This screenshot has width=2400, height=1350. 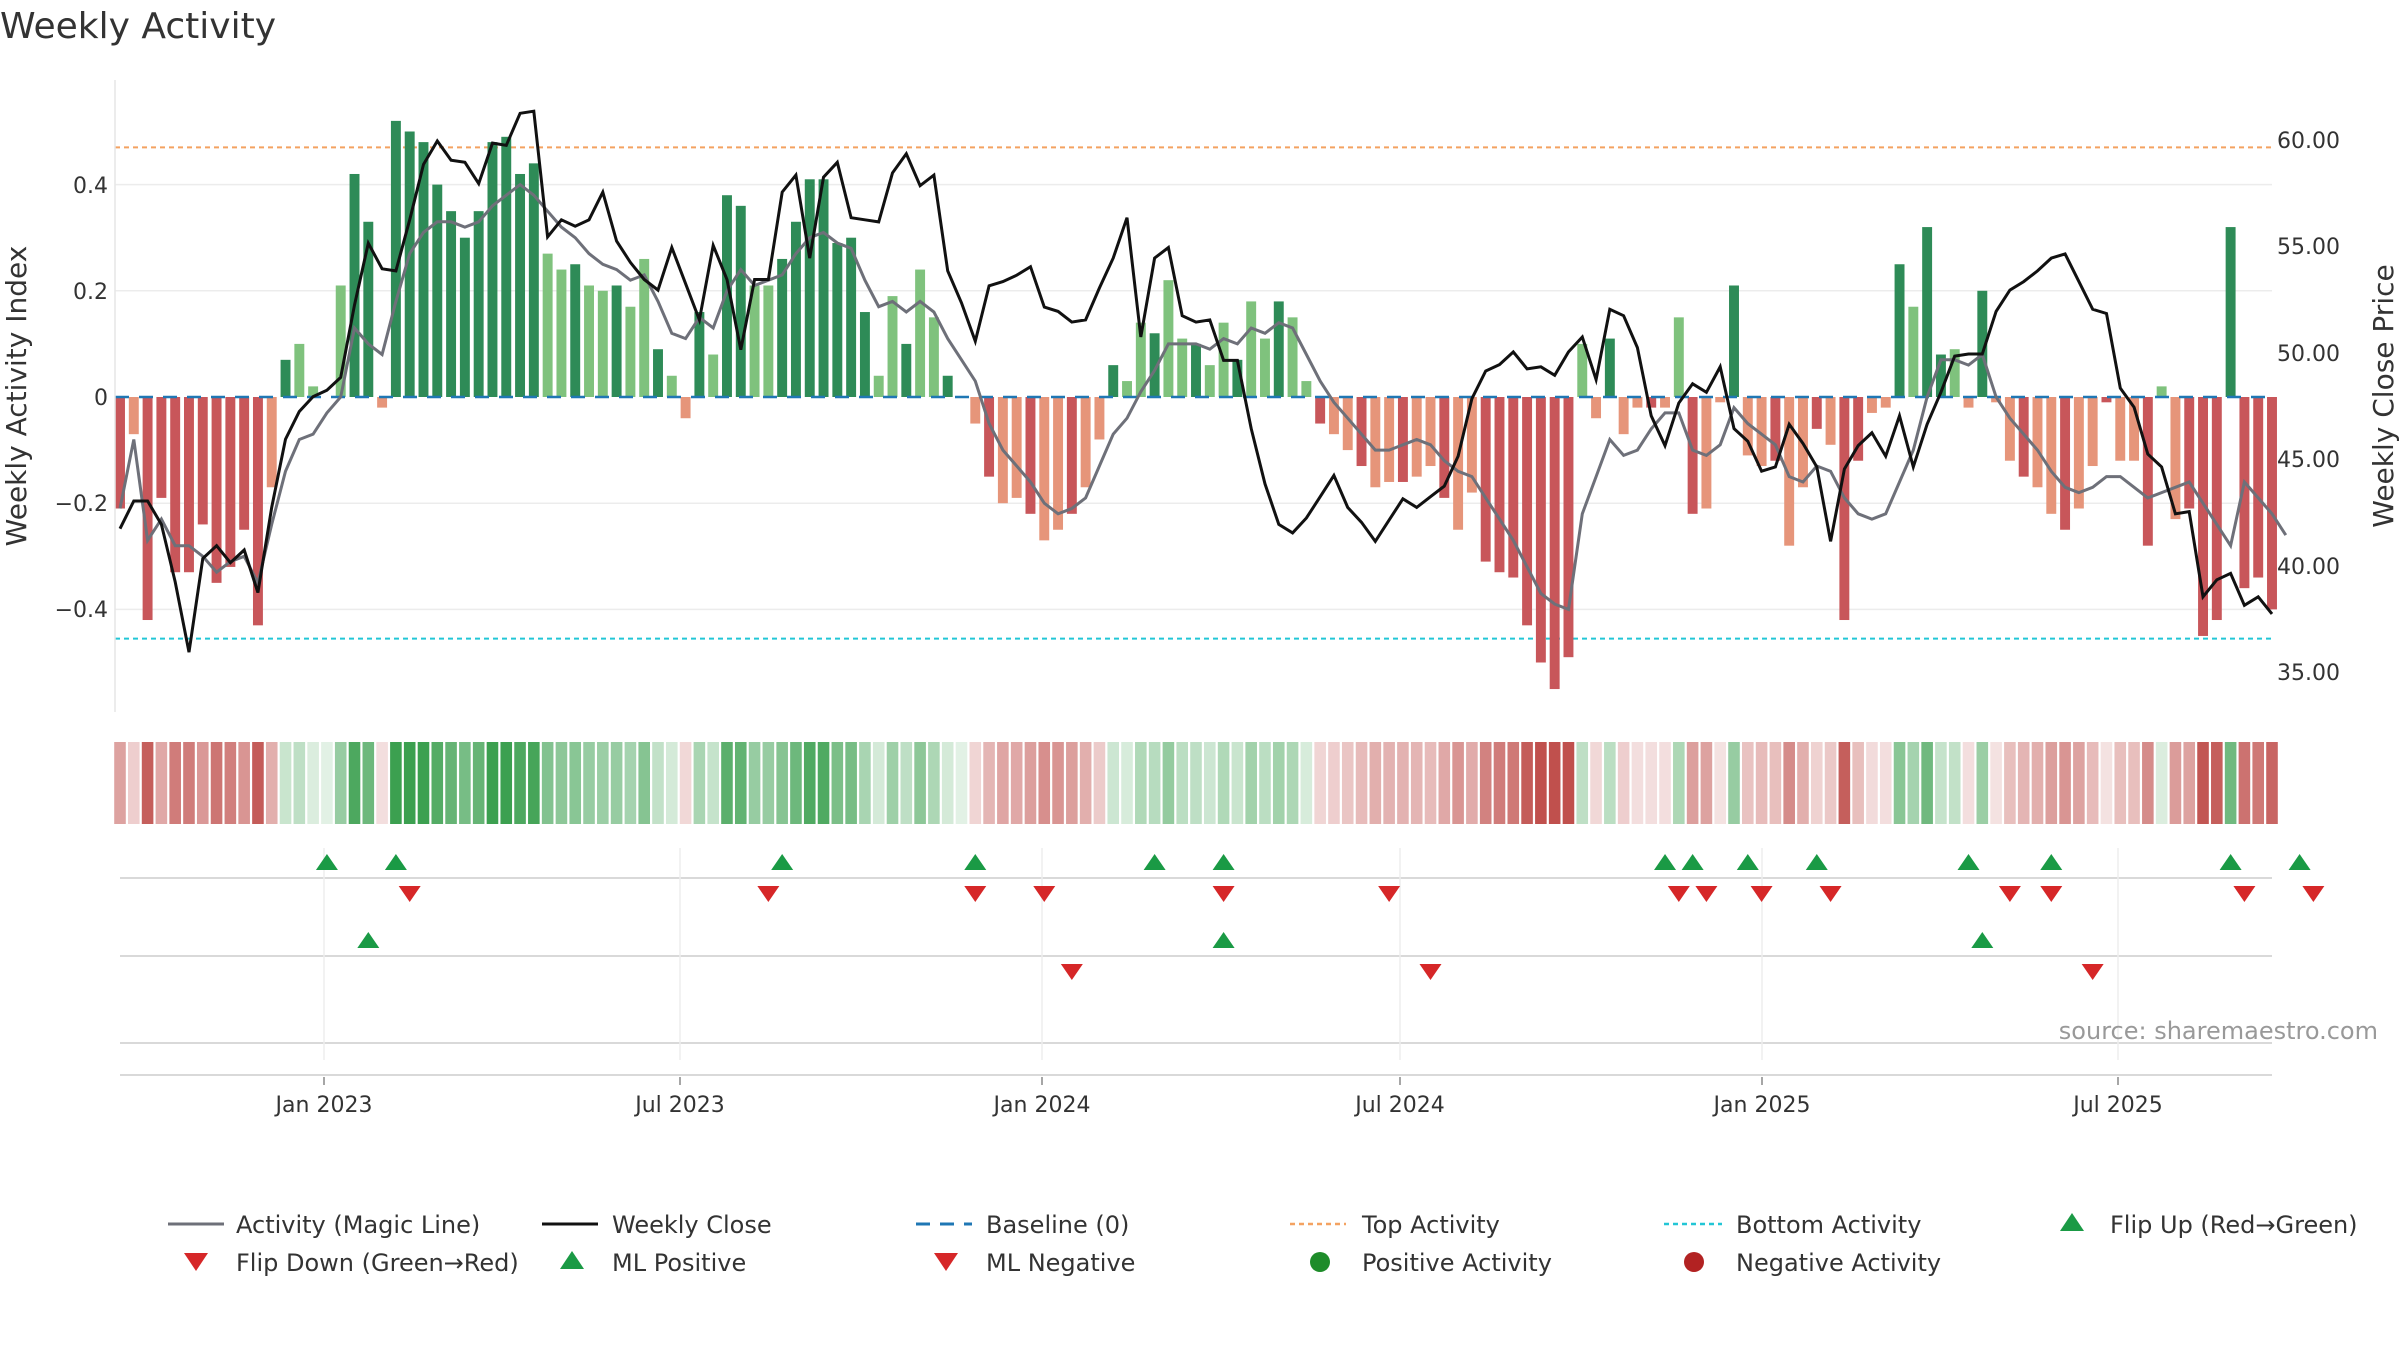 I want to click on legend-label: ML Positive, so click(x=679, y=1263).